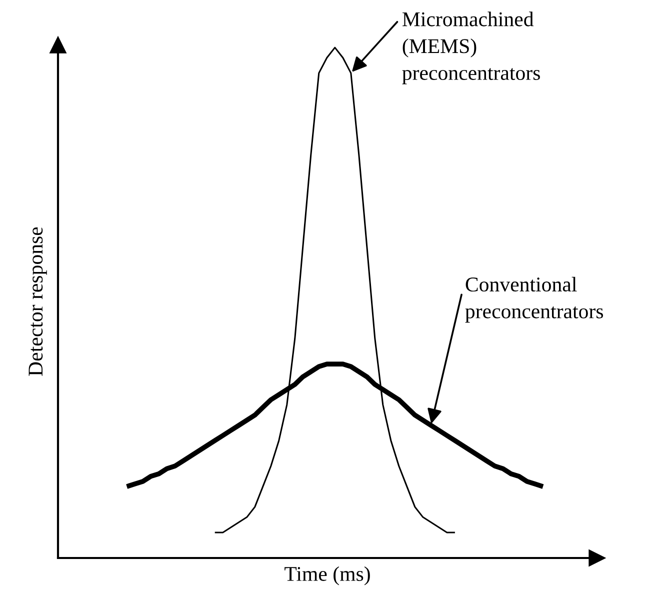 Image resolution: width=671 pixels, height=602 pixels. What do you see at coordinates (327, 576) in the screenshot?
I see `x-axis-title: Time (ms)` at bounding box center [327, 576].